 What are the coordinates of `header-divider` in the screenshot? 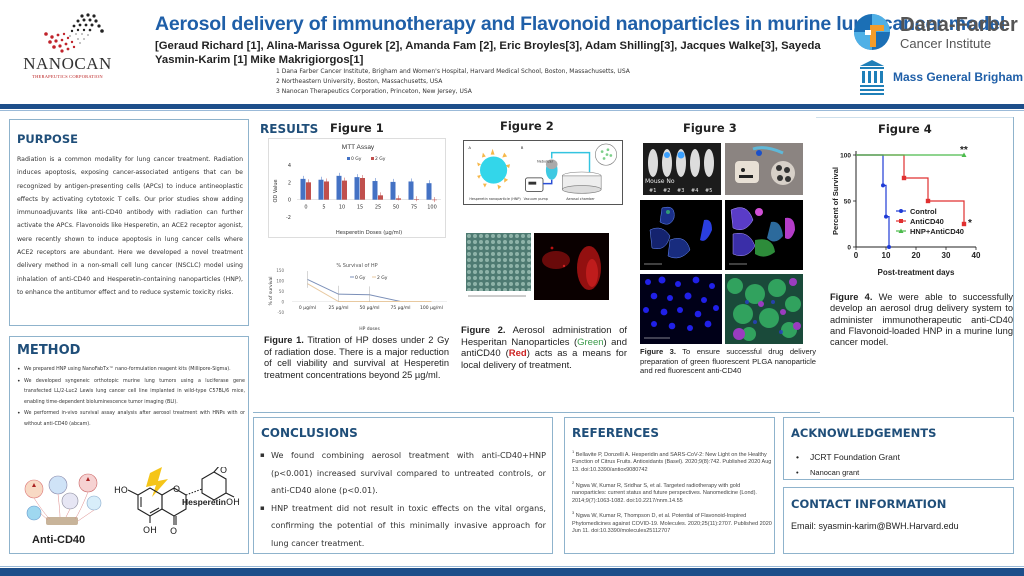 It's located at (512, 106).